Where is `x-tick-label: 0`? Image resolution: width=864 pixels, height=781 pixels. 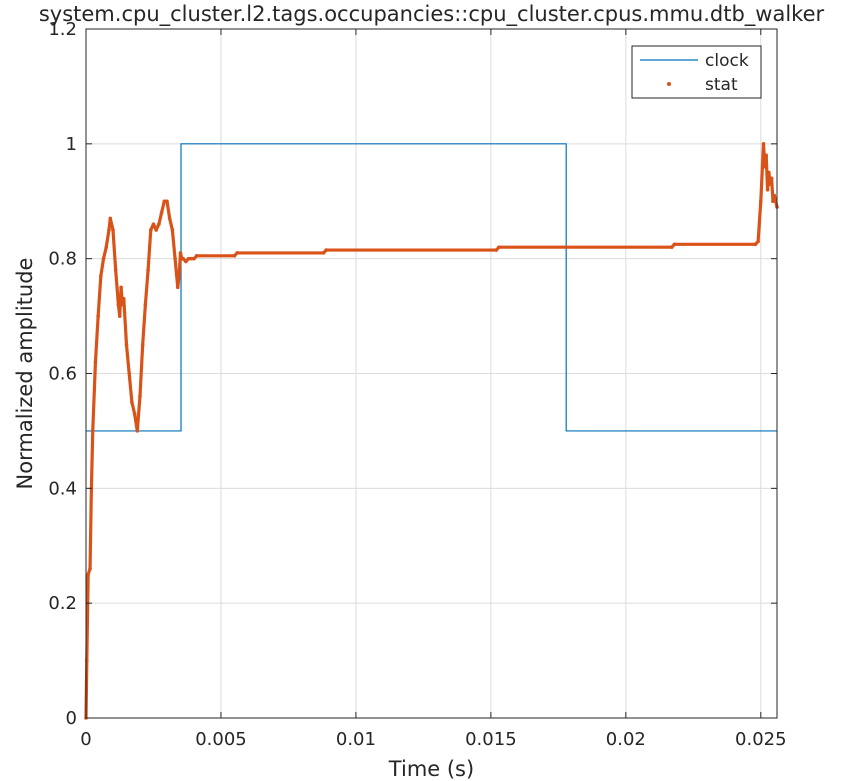
x-tick-label: 0 is located at coordinates (85, 739).